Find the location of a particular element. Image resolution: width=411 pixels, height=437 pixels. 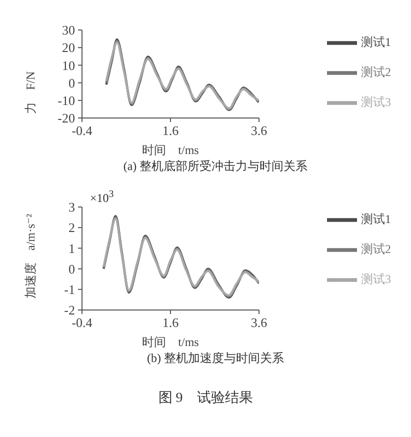

text: (b) 整机加速度与时间关系 is located at coordinates (215, 358).